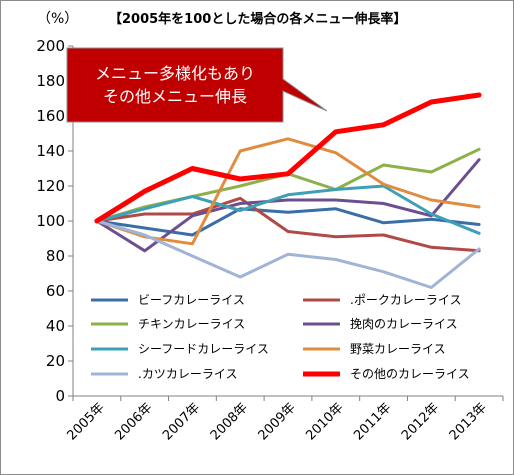 The width and height of the screenshot is (514, 475). I want to click on callout-box, so click(197, 85).